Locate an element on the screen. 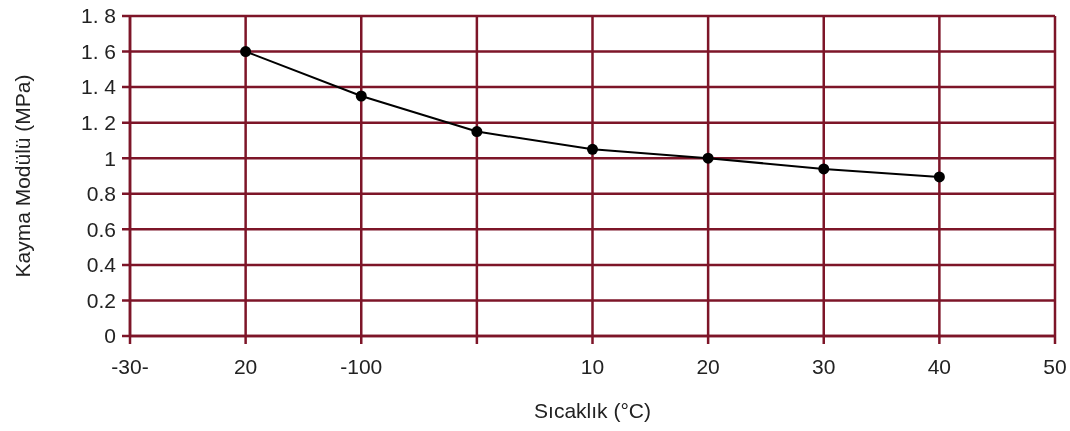 This screenshot has height=431, width=1070. x-tick-label: 30 is located at coordinates (824, 366).